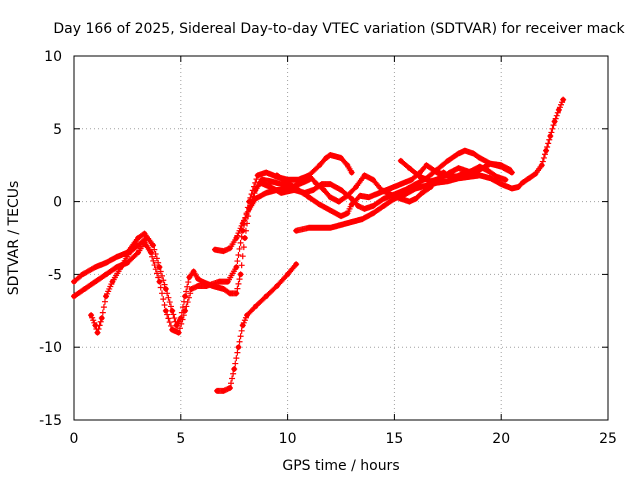 The width and height of the screenshot is (640, 480). What do you see at coordinates (74, 439) in the screenshot?
I see `x-tick-label: 0` at bounding box center [74, 439].